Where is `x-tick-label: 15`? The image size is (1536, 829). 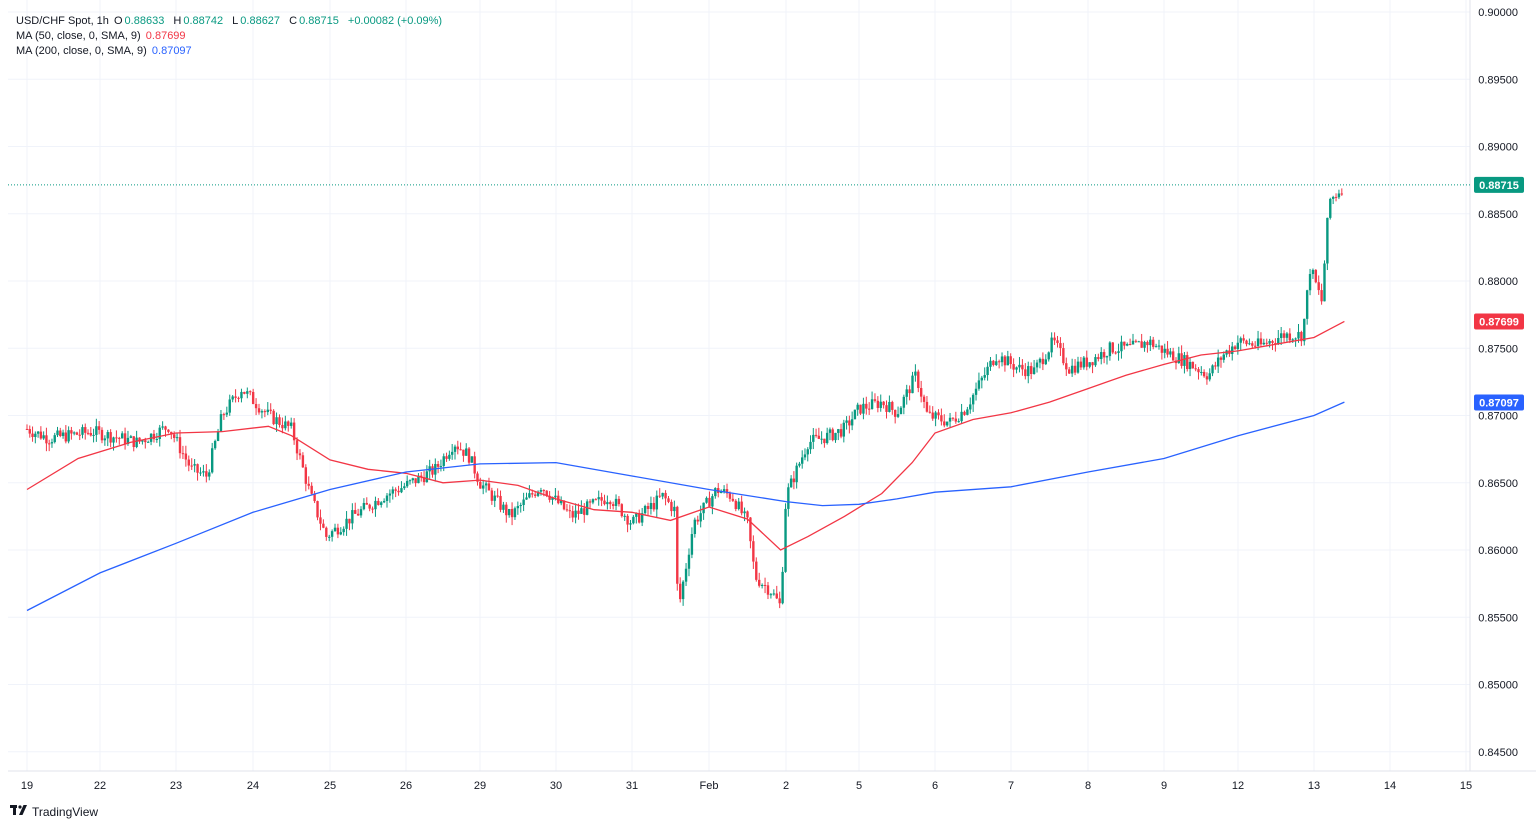 x-tick-label: 15 is located at coordinates (1466, 786).